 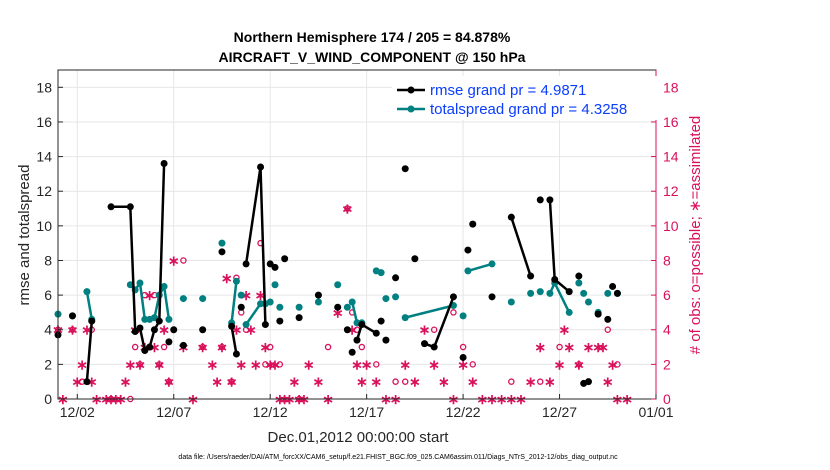 I want to click on legend-spread-label: totalspread grand pr = 4.3258, so click(x=528, y=109).